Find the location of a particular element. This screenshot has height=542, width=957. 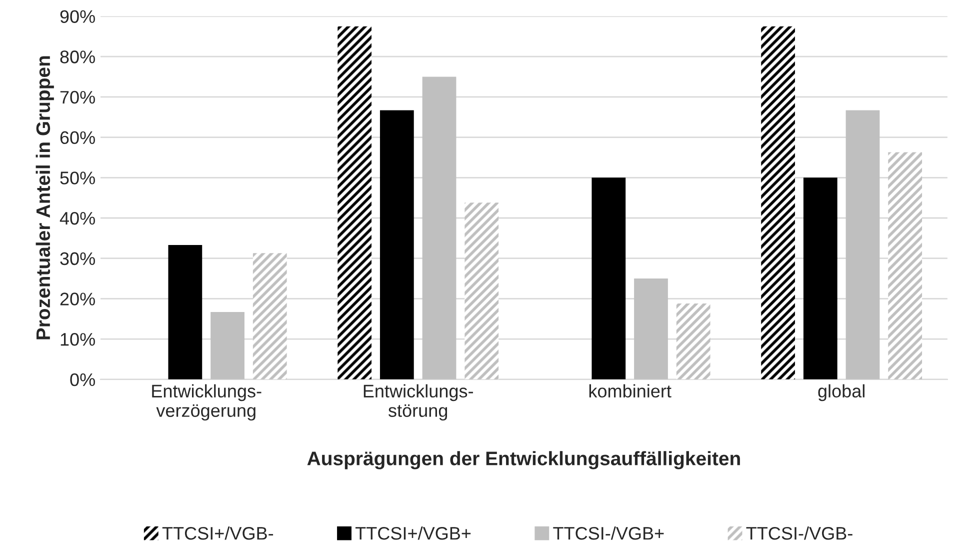

y-tick-label: 0% is located at coordinates (82, 379).